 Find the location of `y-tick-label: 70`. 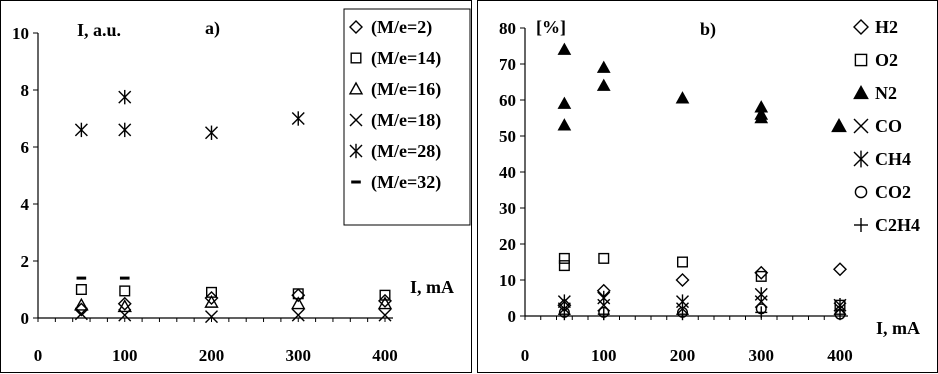

y-tick-label: 70 is located at coordinates (507, 64).